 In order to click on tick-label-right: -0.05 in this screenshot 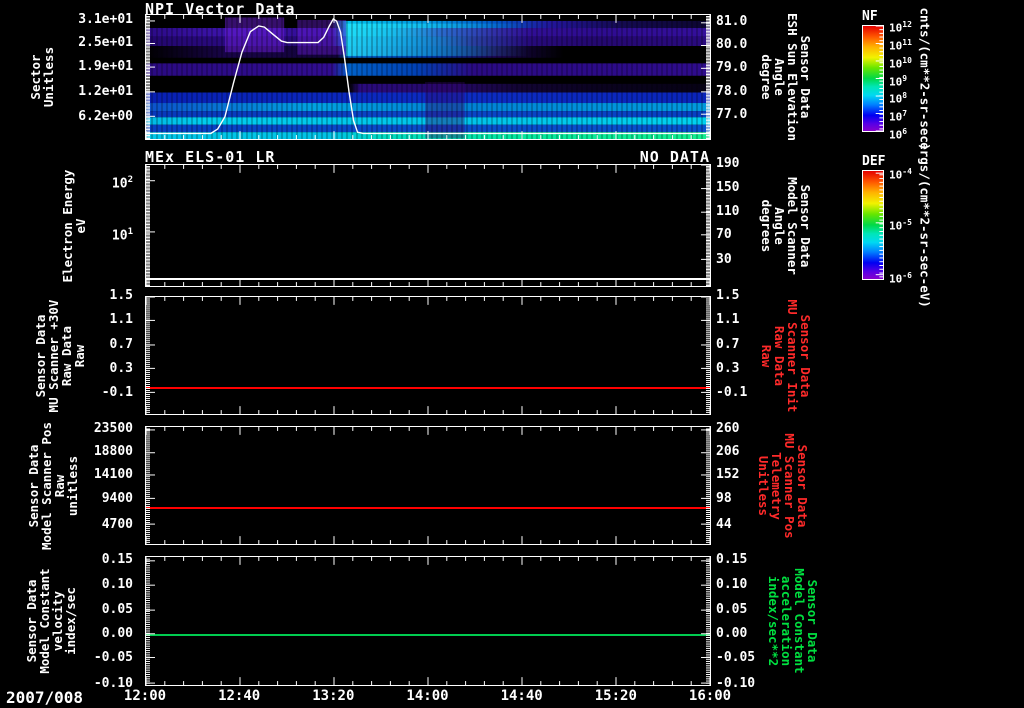, I will do `click(736, 658)`.